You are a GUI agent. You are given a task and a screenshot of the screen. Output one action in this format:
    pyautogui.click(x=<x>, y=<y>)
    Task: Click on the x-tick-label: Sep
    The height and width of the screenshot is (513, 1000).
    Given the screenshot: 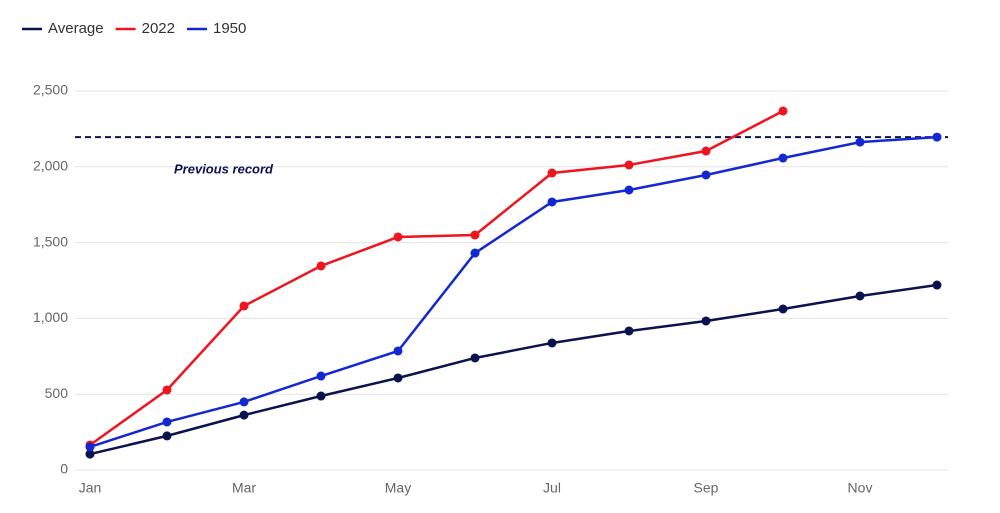 What is the action you would take?
    pyautogui.click(x=706, y=488)
    